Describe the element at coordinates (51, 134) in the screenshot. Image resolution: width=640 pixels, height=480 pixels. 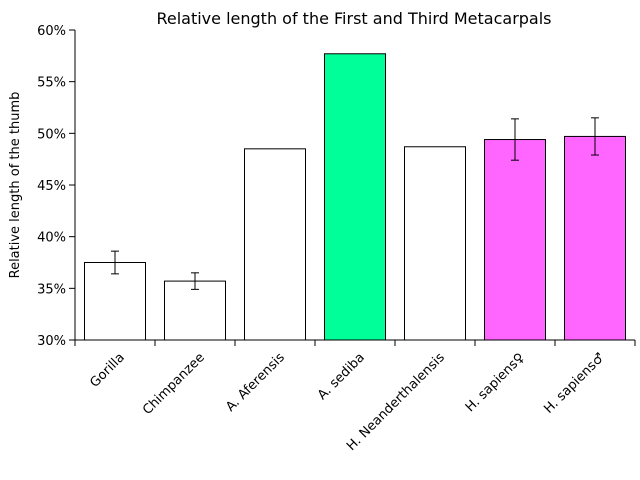
I see `y-tick-label: 50%` at that location.